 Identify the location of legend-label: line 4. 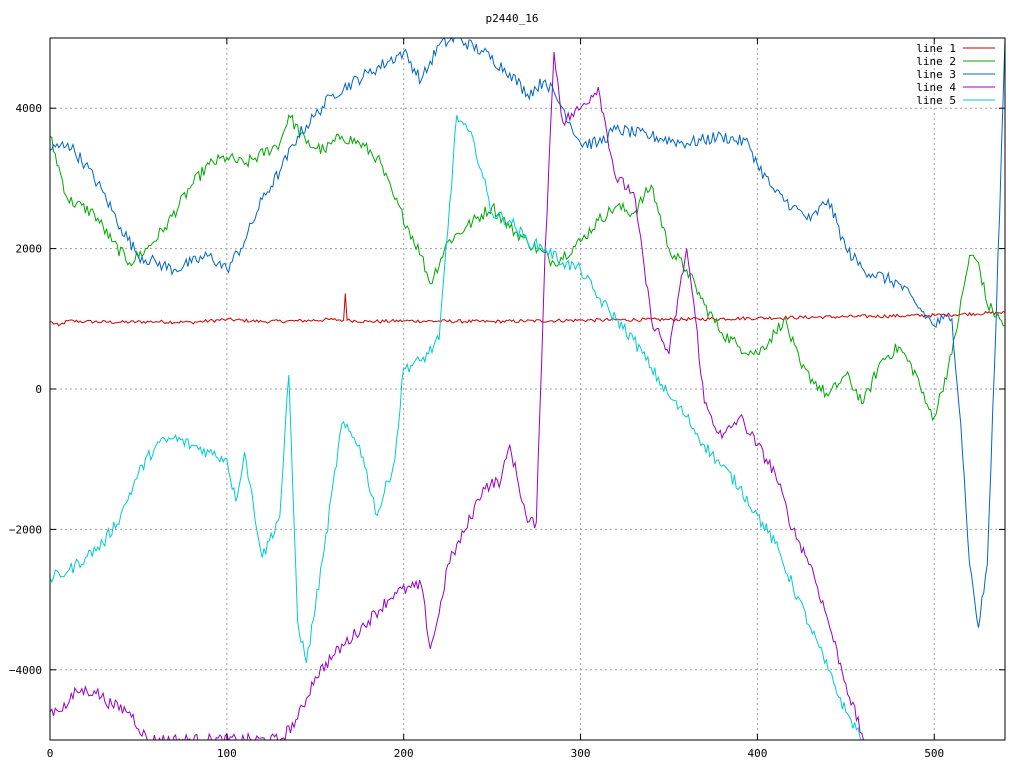
(936, 87).